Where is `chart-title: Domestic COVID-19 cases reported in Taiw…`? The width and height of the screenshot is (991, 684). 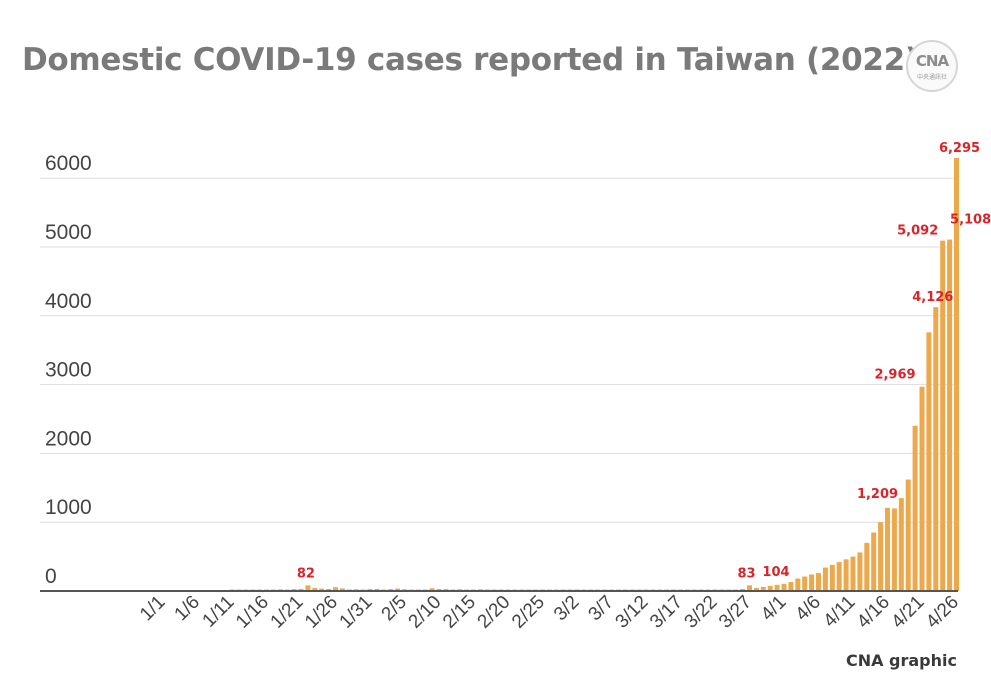
chart-title: Domestic COVID-19 cases reported in Taiw… is located at coordinates (470, 60).